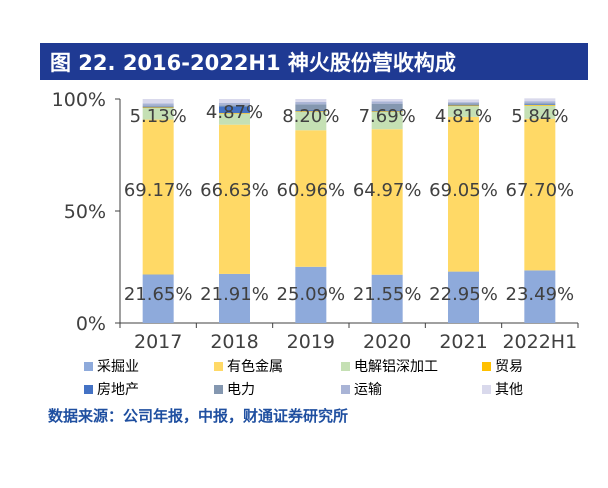 This screenshot has width=608, height=488. I want to click on legend-label: 房地产, so click(118, 390).